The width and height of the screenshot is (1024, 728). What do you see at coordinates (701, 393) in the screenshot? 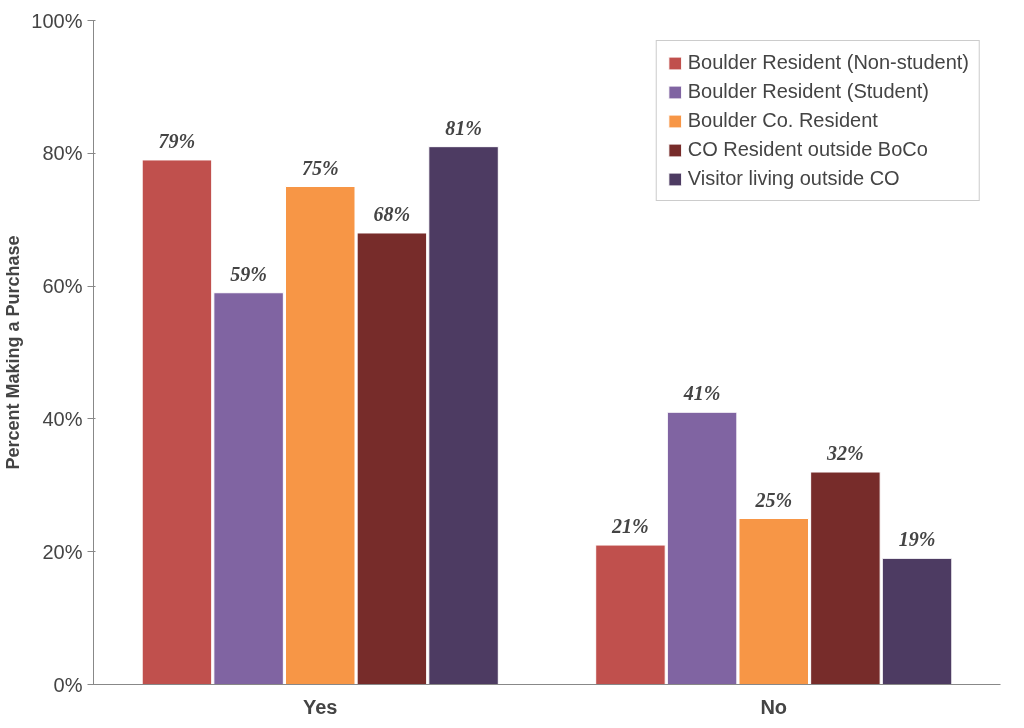
I see `data-label: 41%` at bounding box center [701, 393].